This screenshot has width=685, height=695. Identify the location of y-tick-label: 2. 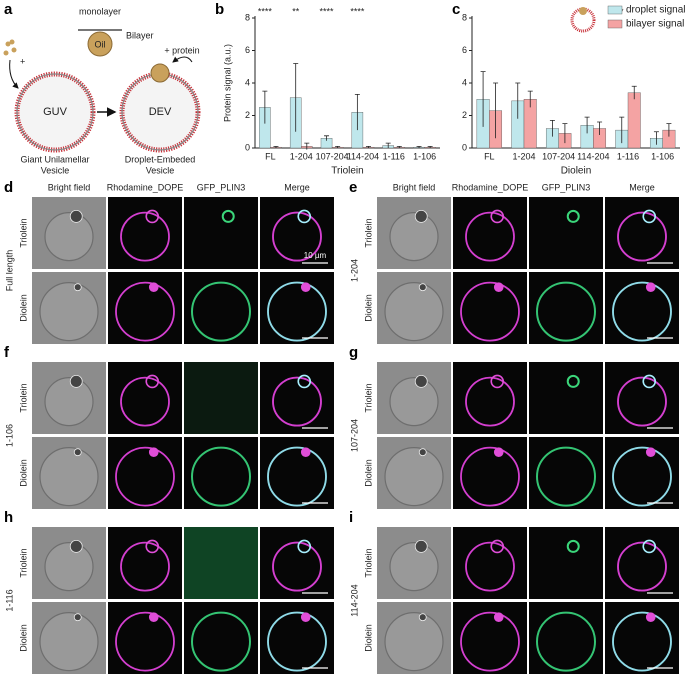
(464, 115).